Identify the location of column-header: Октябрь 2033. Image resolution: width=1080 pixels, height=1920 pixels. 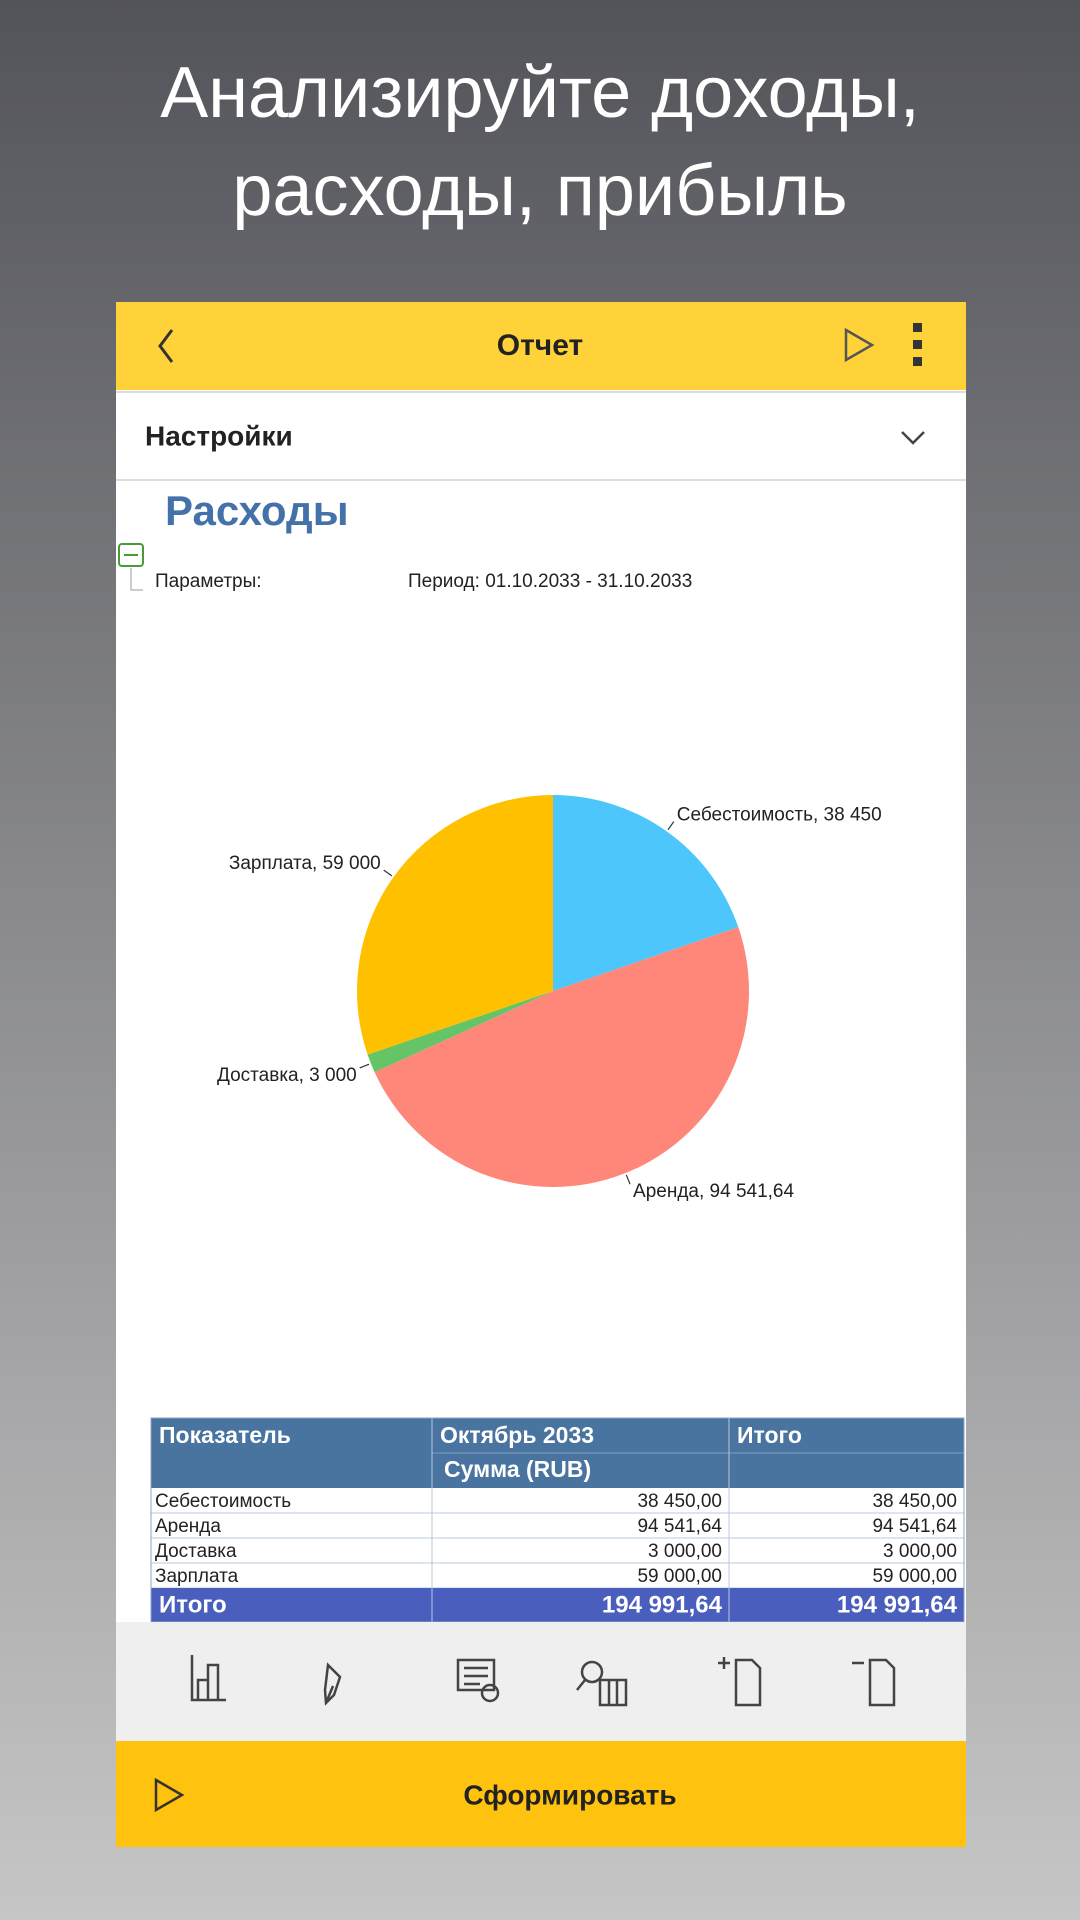
(517, 1435).